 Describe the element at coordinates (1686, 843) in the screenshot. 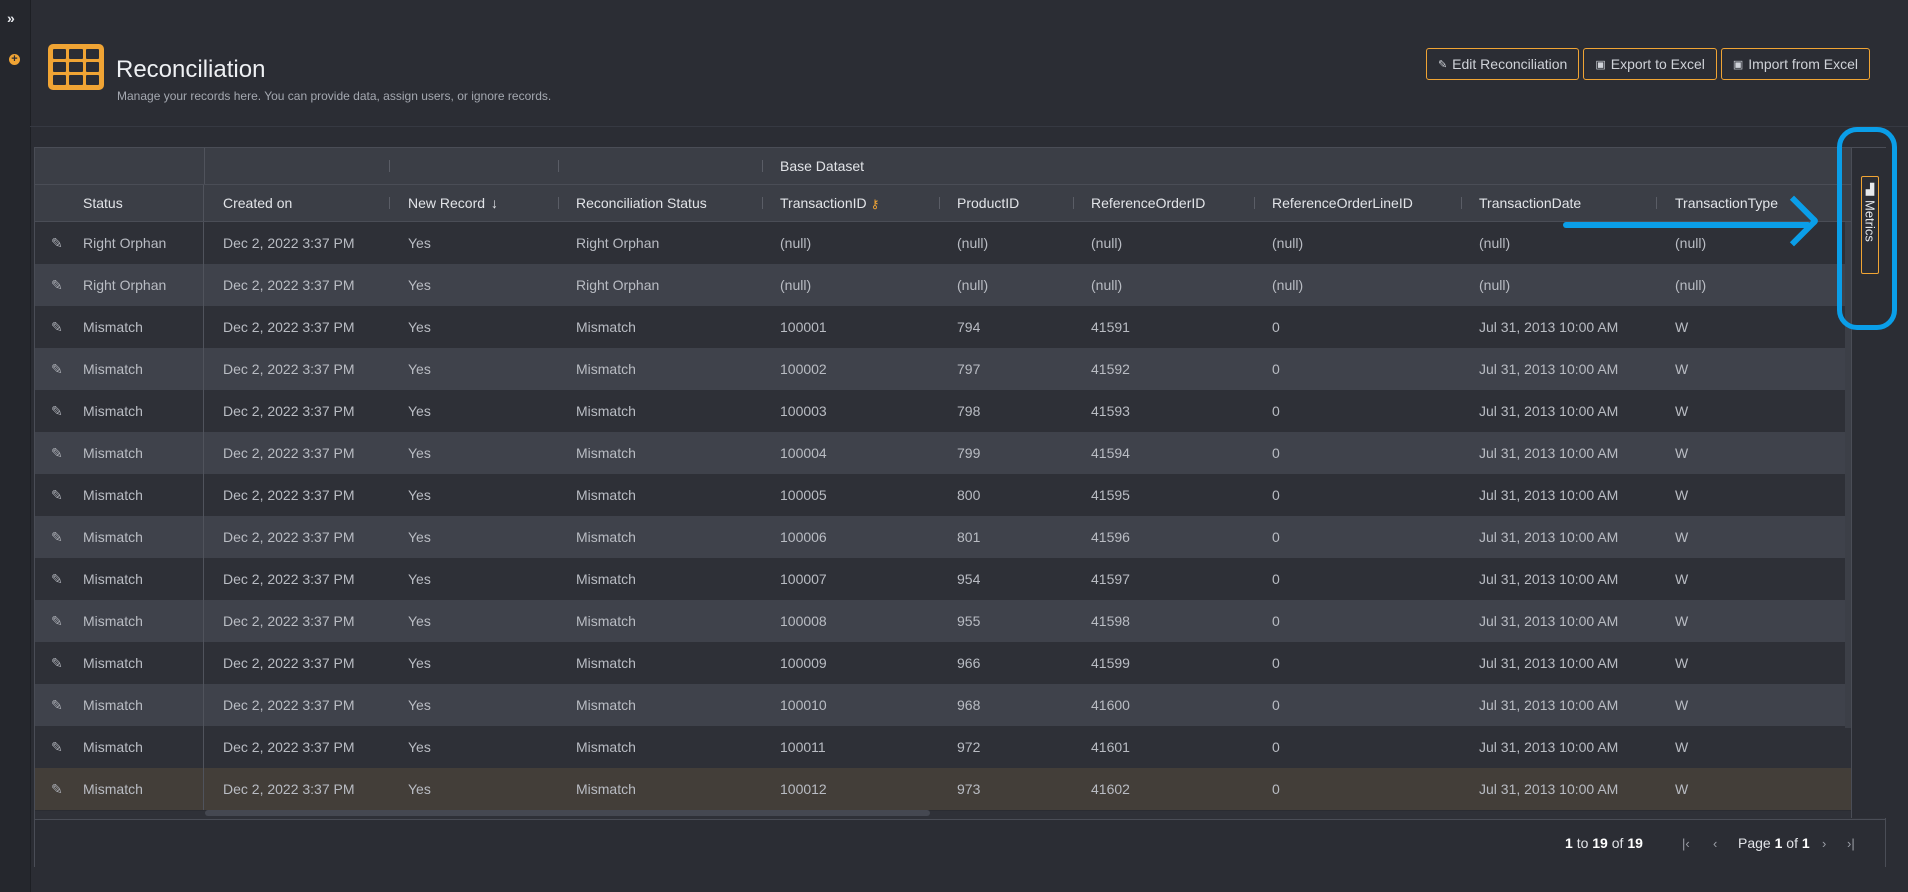

I see `first-page-icon: |‹` at that location.